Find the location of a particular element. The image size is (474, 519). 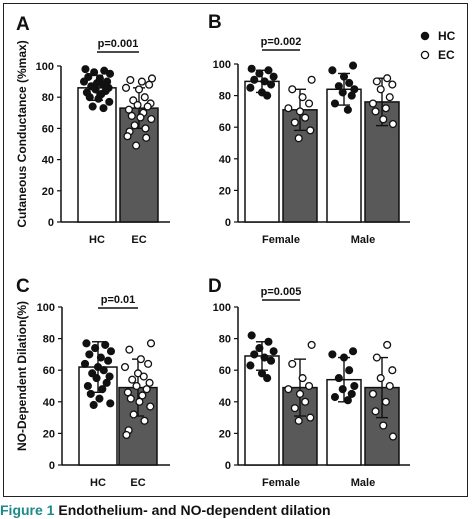

y-axis-label-a: Cutaneous Conductance (%max) is located at coordinates (22, 133).